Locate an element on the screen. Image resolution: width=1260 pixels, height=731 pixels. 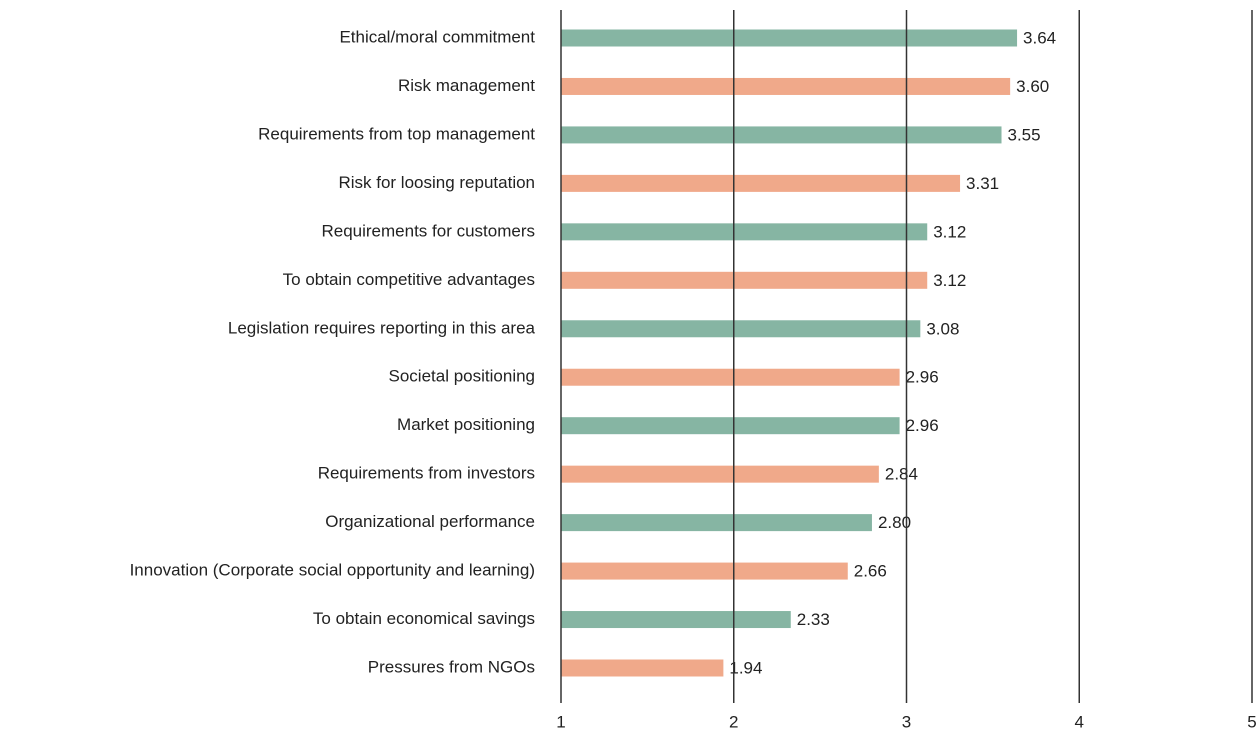
category-label: To obtain economical savings is located at coordinates (424, 618).